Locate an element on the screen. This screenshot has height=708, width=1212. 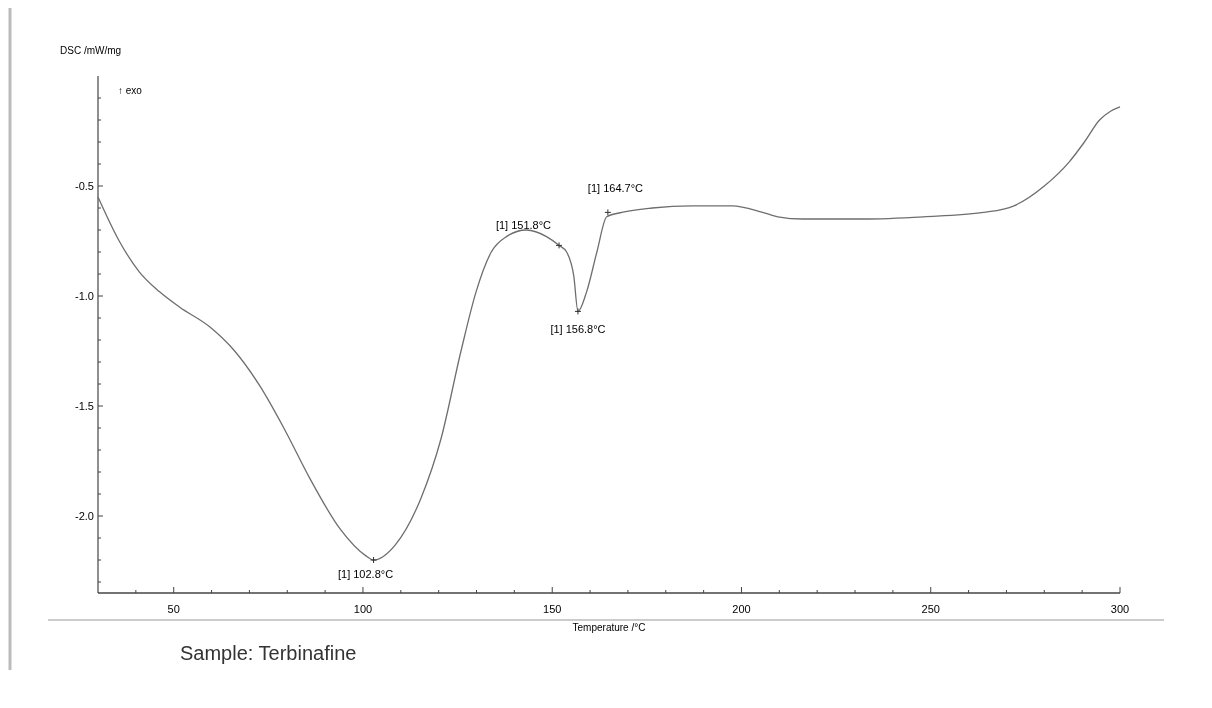
text: Sample: Terbinafine is located at coordinates (268, 653).